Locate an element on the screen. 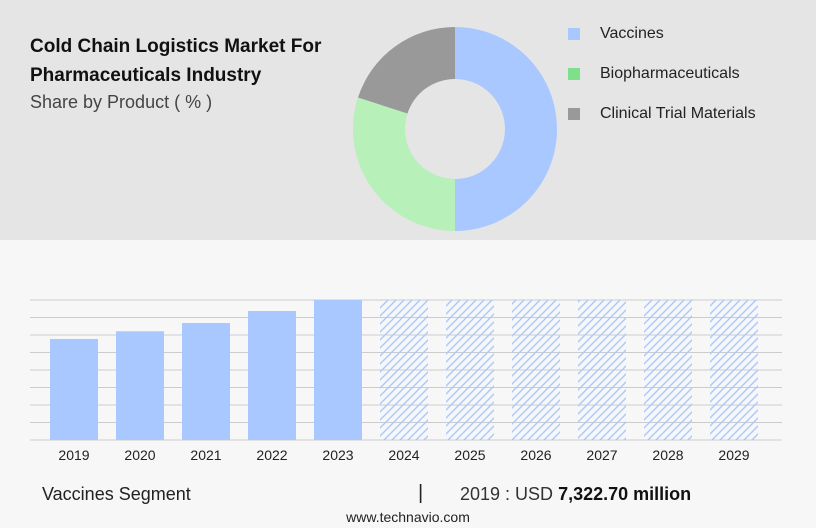 This screenshot has width=816, height=528. x-tick-label-2024: 2024 is located at coordinates (403, 455).